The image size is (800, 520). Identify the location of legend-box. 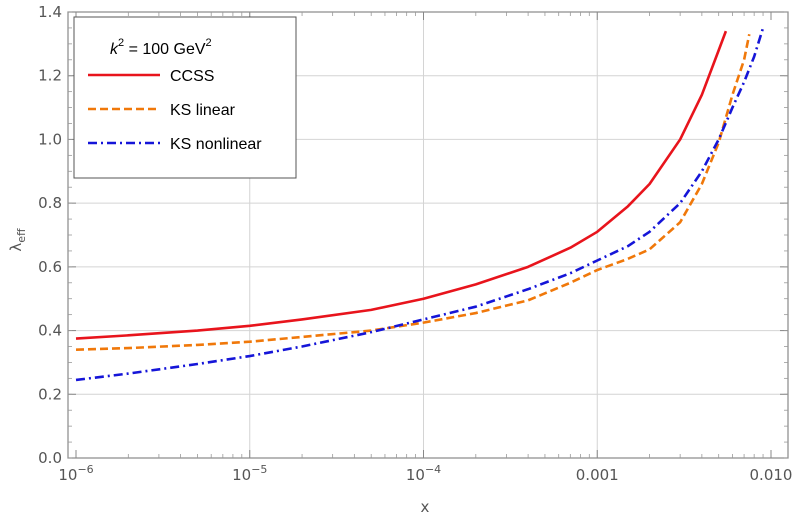
(185, 97).